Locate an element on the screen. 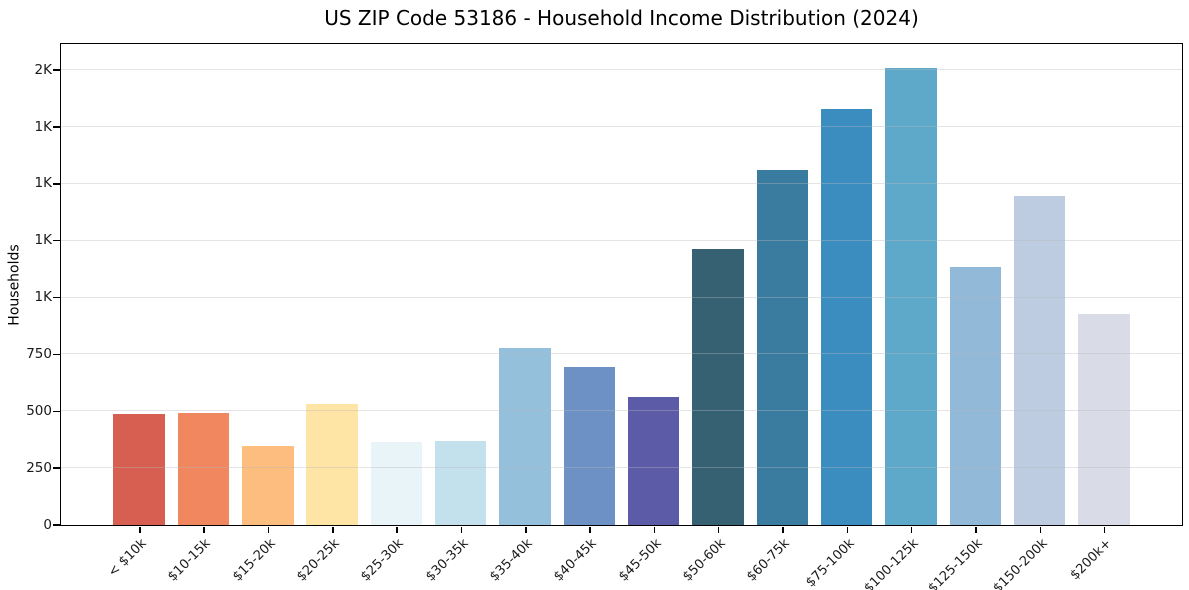 The height and width of the screenshot is (590, 1189). x-tick-label: $100-125k is located at coordinates (891, 563).